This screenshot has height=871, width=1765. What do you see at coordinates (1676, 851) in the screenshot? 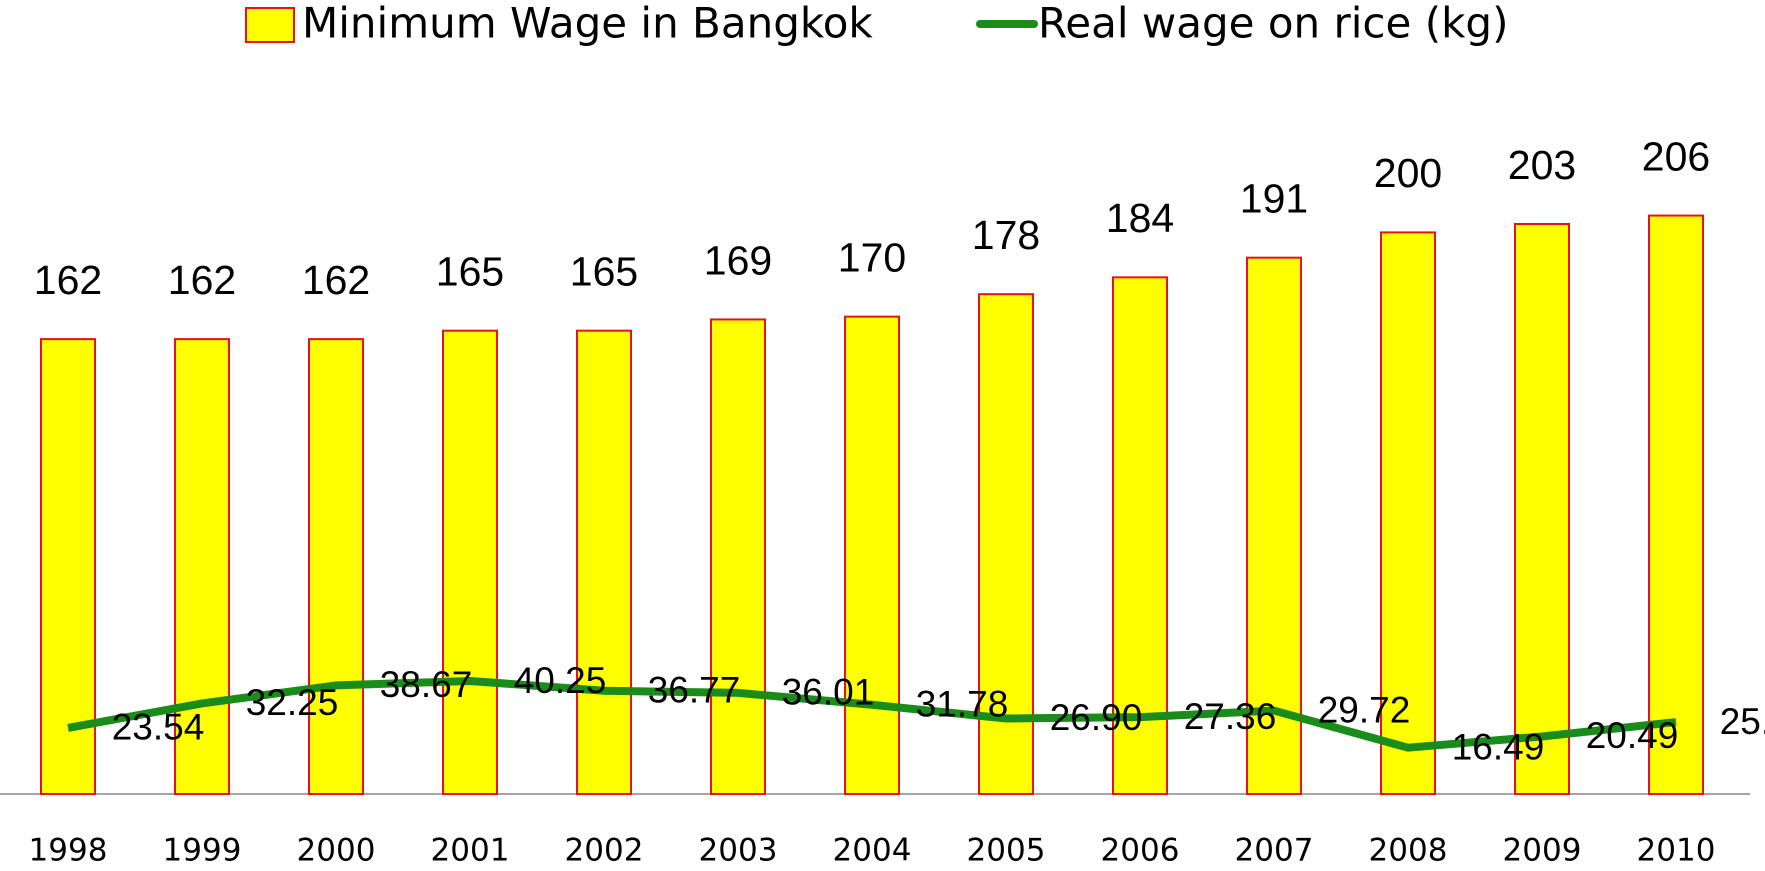
I see `x-tick-label: 2010` at bounding box center [1676, 851].